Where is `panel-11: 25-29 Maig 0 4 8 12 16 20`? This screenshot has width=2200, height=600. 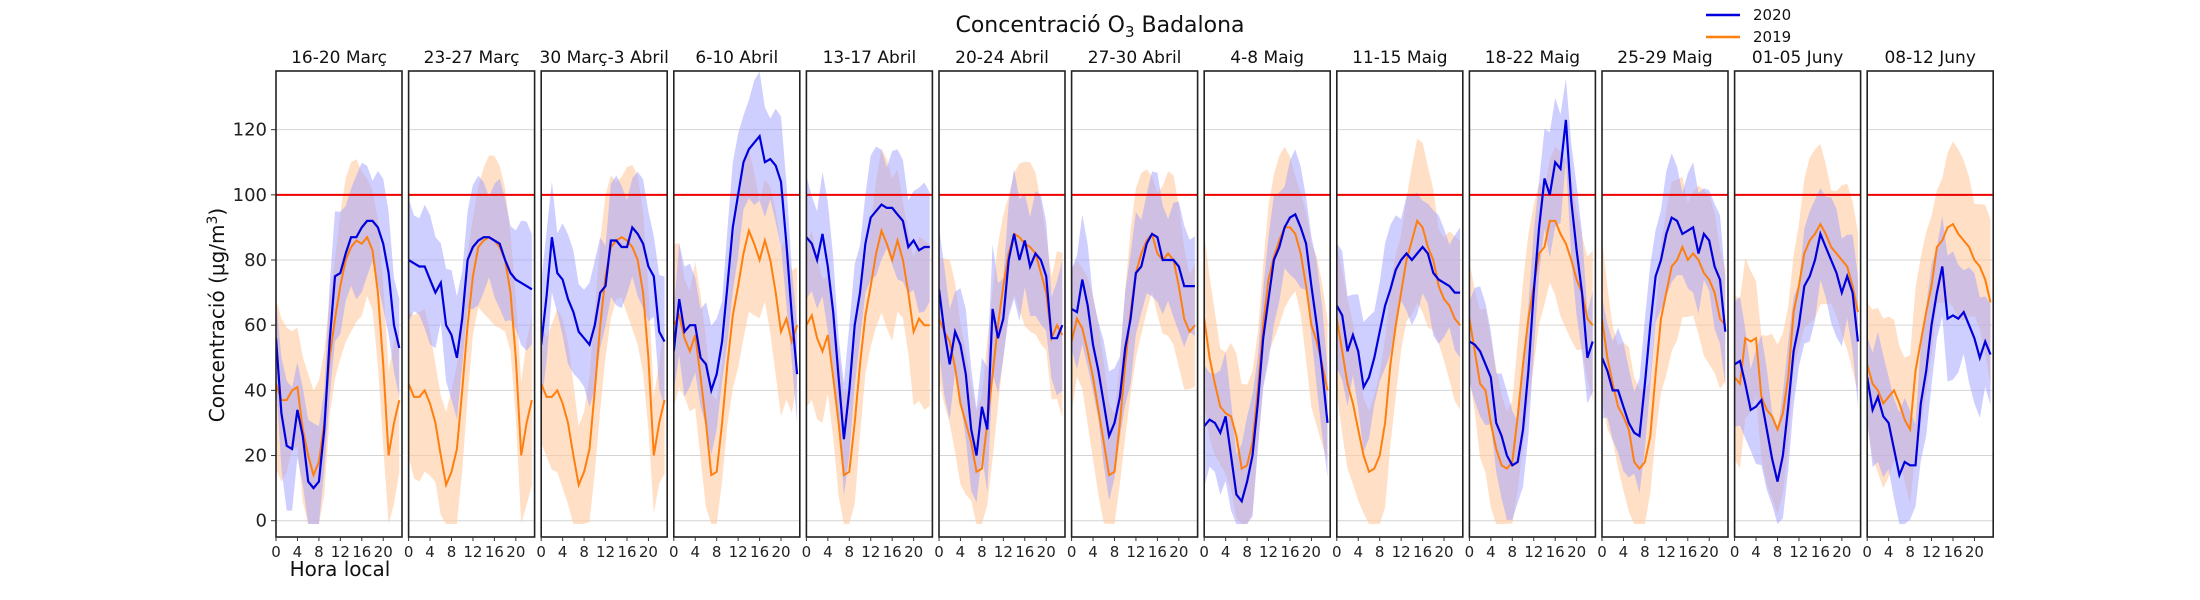 panel-11: 25-29 Maig 0 4 8 12 16 20 is located at coordinates (1663, 304).